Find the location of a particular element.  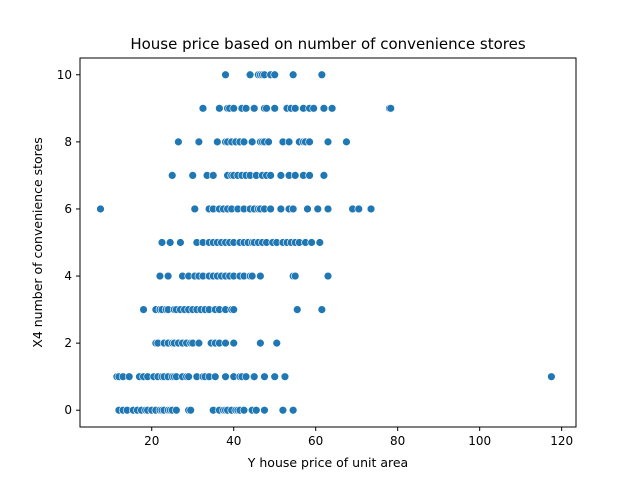

y-tick-label: 0 is located at coordinates (68, 410).